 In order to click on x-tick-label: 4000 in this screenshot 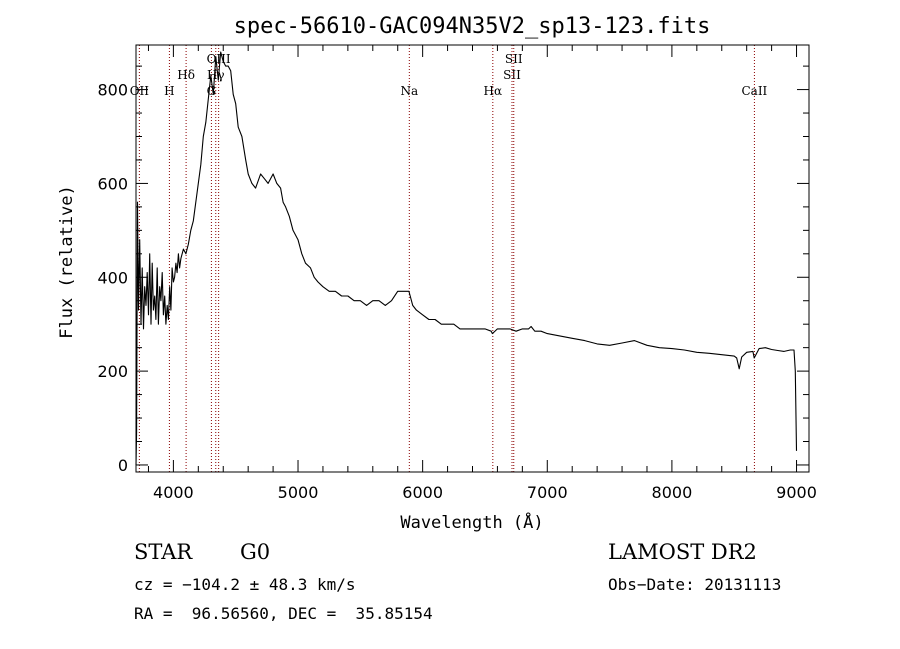, I will do `click(173, 492)`.